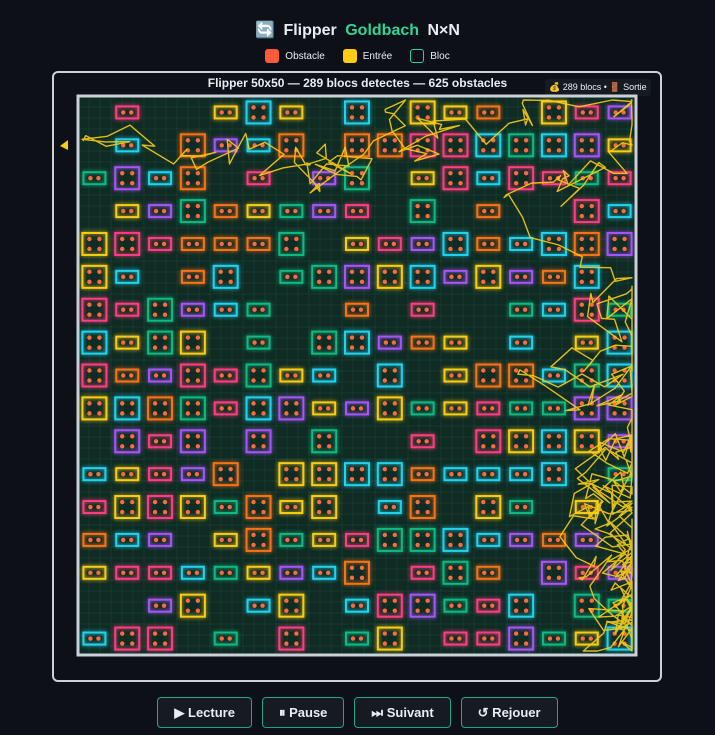 The image size is (715, 735). What do you see at coordinates (204, 712) in the screenshot?
I see `control-button: ▶ Lecture` at bounding box center [204, 712].